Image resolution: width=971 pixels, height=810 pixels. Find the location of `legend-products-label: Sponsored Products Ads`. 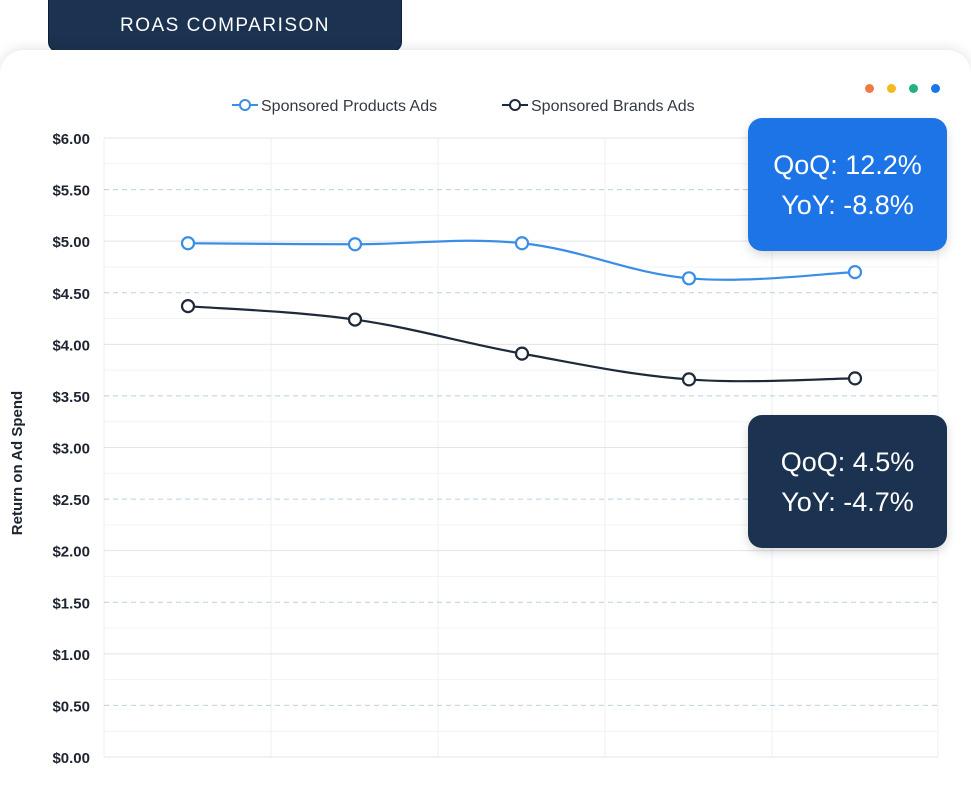

legend-products-label: Sponsored Products Ads is located at coordinates (349, 106).